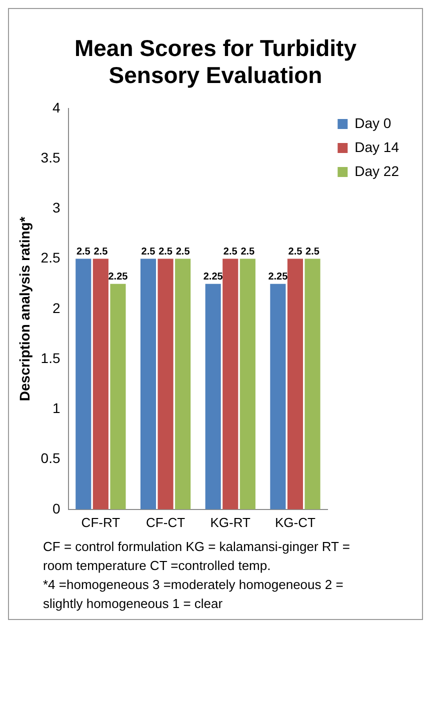  Describe the element at coordinates (50, 157) in the screenshot. I see `y-tick-label: 3.5` at that location.